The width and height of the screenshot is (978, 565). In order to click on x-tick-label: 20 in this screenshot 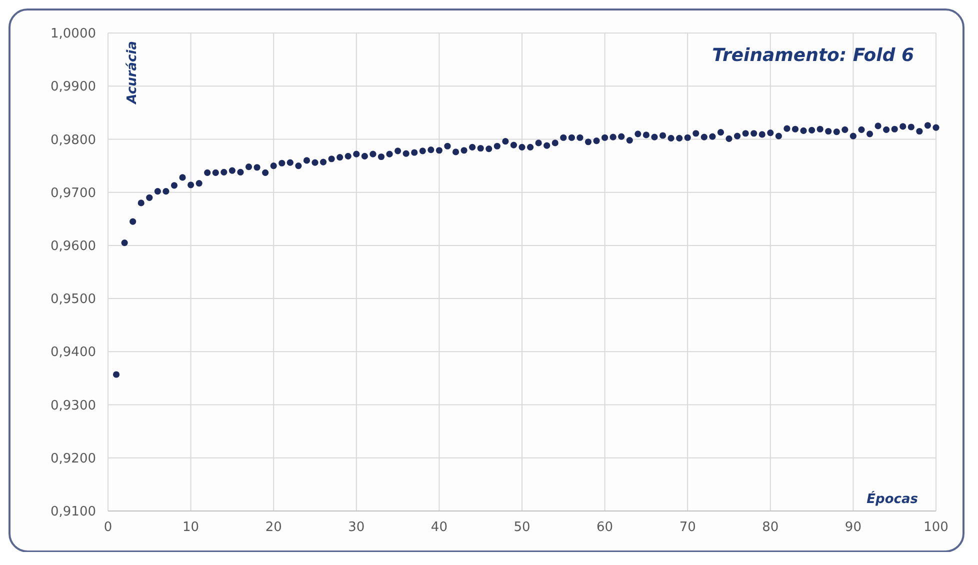, I will do `click(273, 527)`.